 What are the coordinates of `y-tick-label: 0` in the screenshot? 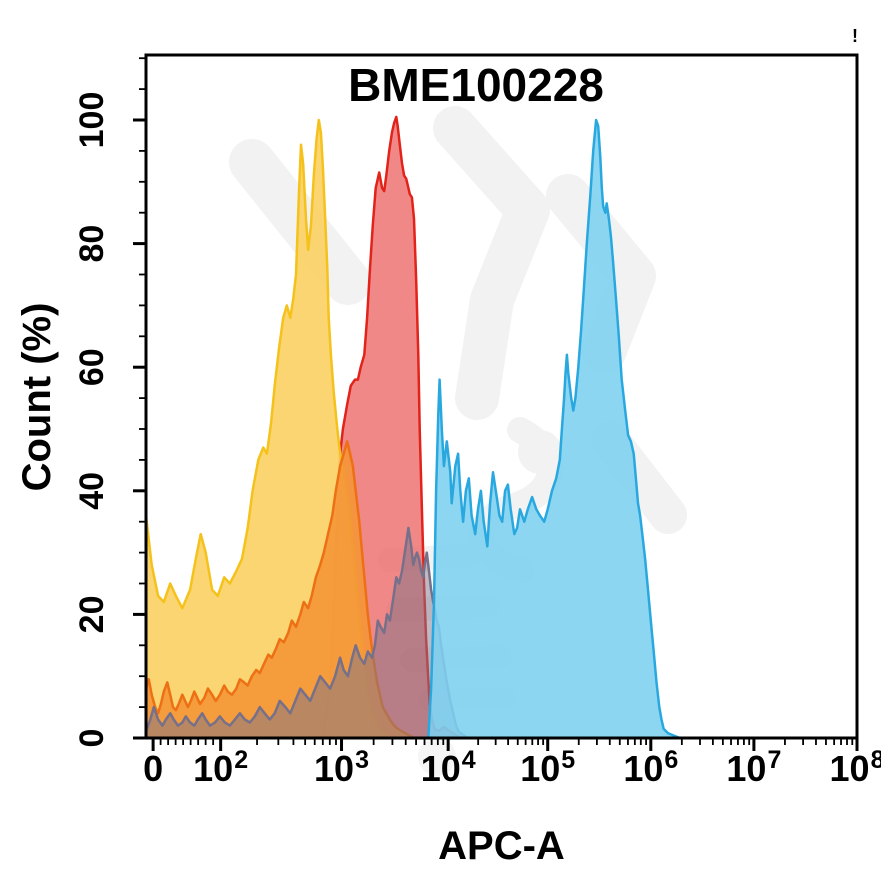 It's located at (92, 738).